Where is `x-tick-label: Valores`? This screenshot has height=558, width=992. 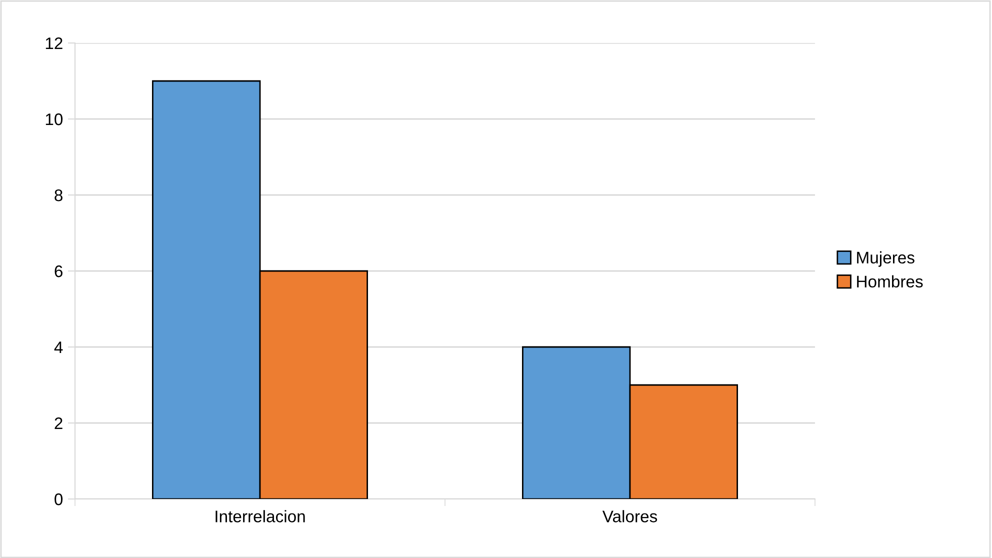
x-tick-label: Valores is located at coordinates (630, 516).